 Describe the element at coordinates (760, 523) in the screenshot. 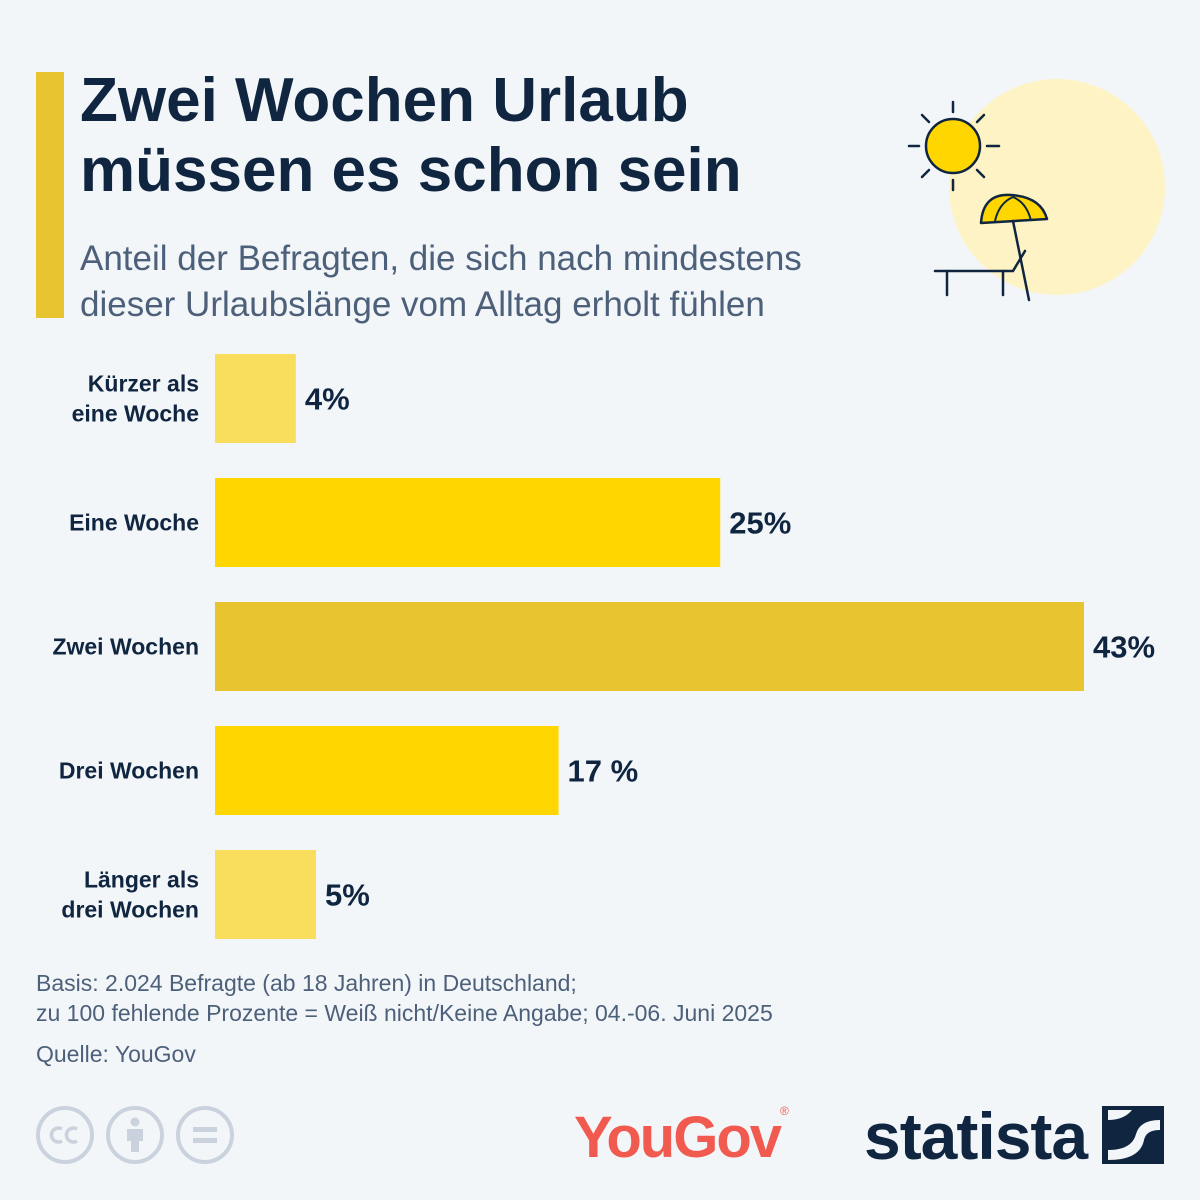

I see `value-label-1: 25%` at that location.